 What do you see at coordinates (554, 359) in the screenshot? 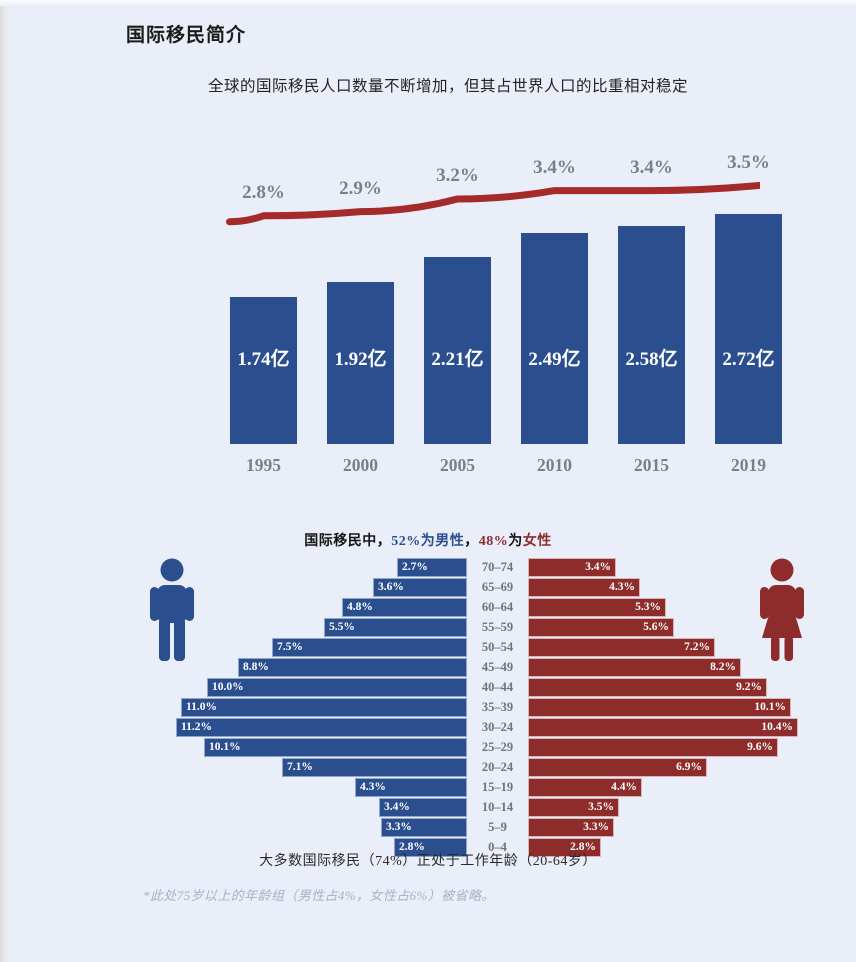
I see `bar-value-label: 2.49亿` at bounding box center [554, 359].